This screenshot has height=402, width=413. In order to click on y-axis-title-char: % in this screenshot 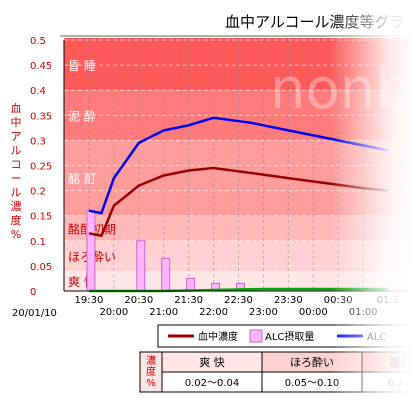, I will do `click(16, 234)`.